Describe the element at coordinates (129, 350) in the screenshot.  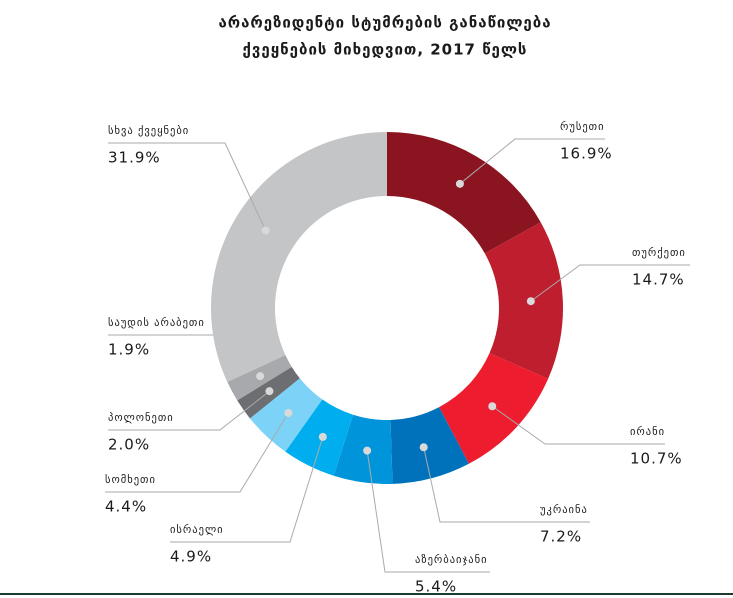
I see `value-label: 1.9%` at that location.